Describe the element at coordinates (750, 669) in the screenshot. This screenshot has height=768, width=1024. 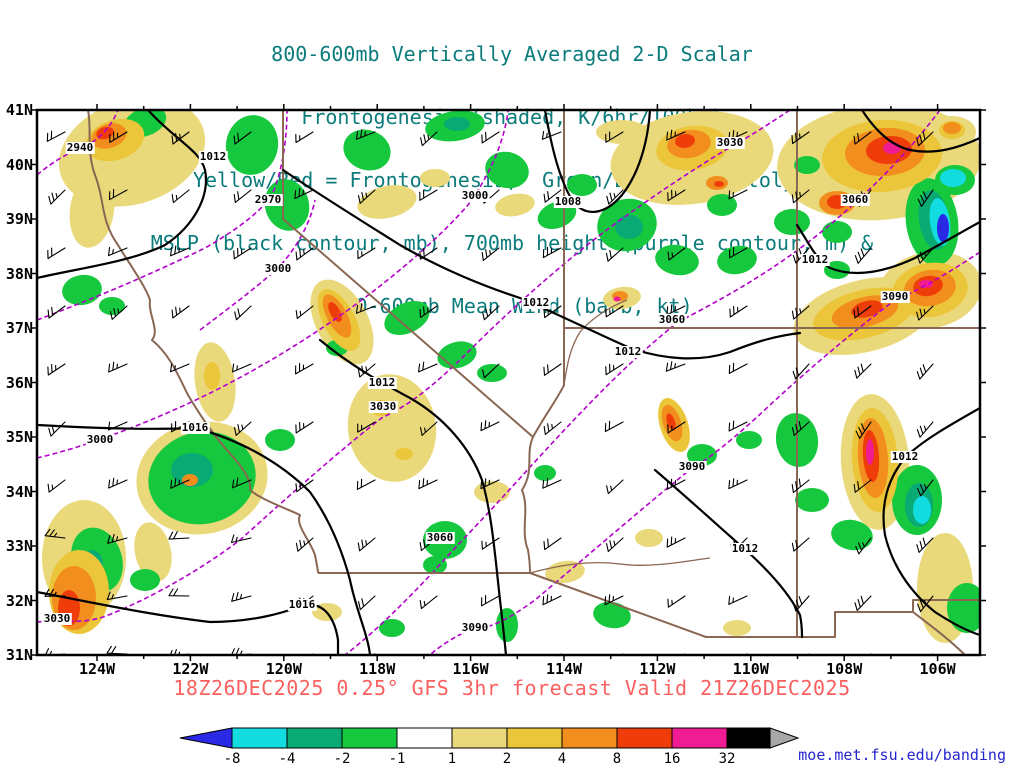
I see `lon-label: 110W` at that location.